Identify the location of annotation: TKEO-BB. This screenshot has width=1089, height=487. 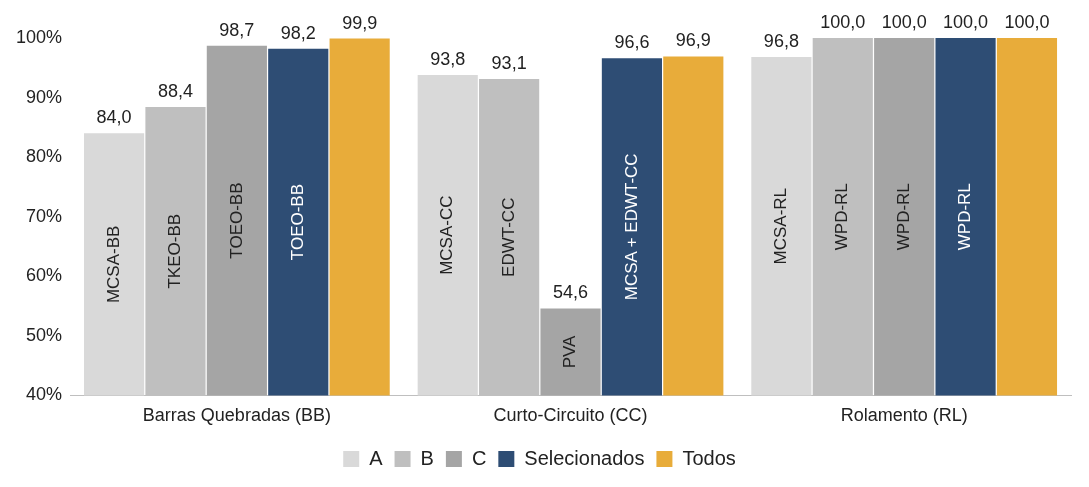
(175, 251).